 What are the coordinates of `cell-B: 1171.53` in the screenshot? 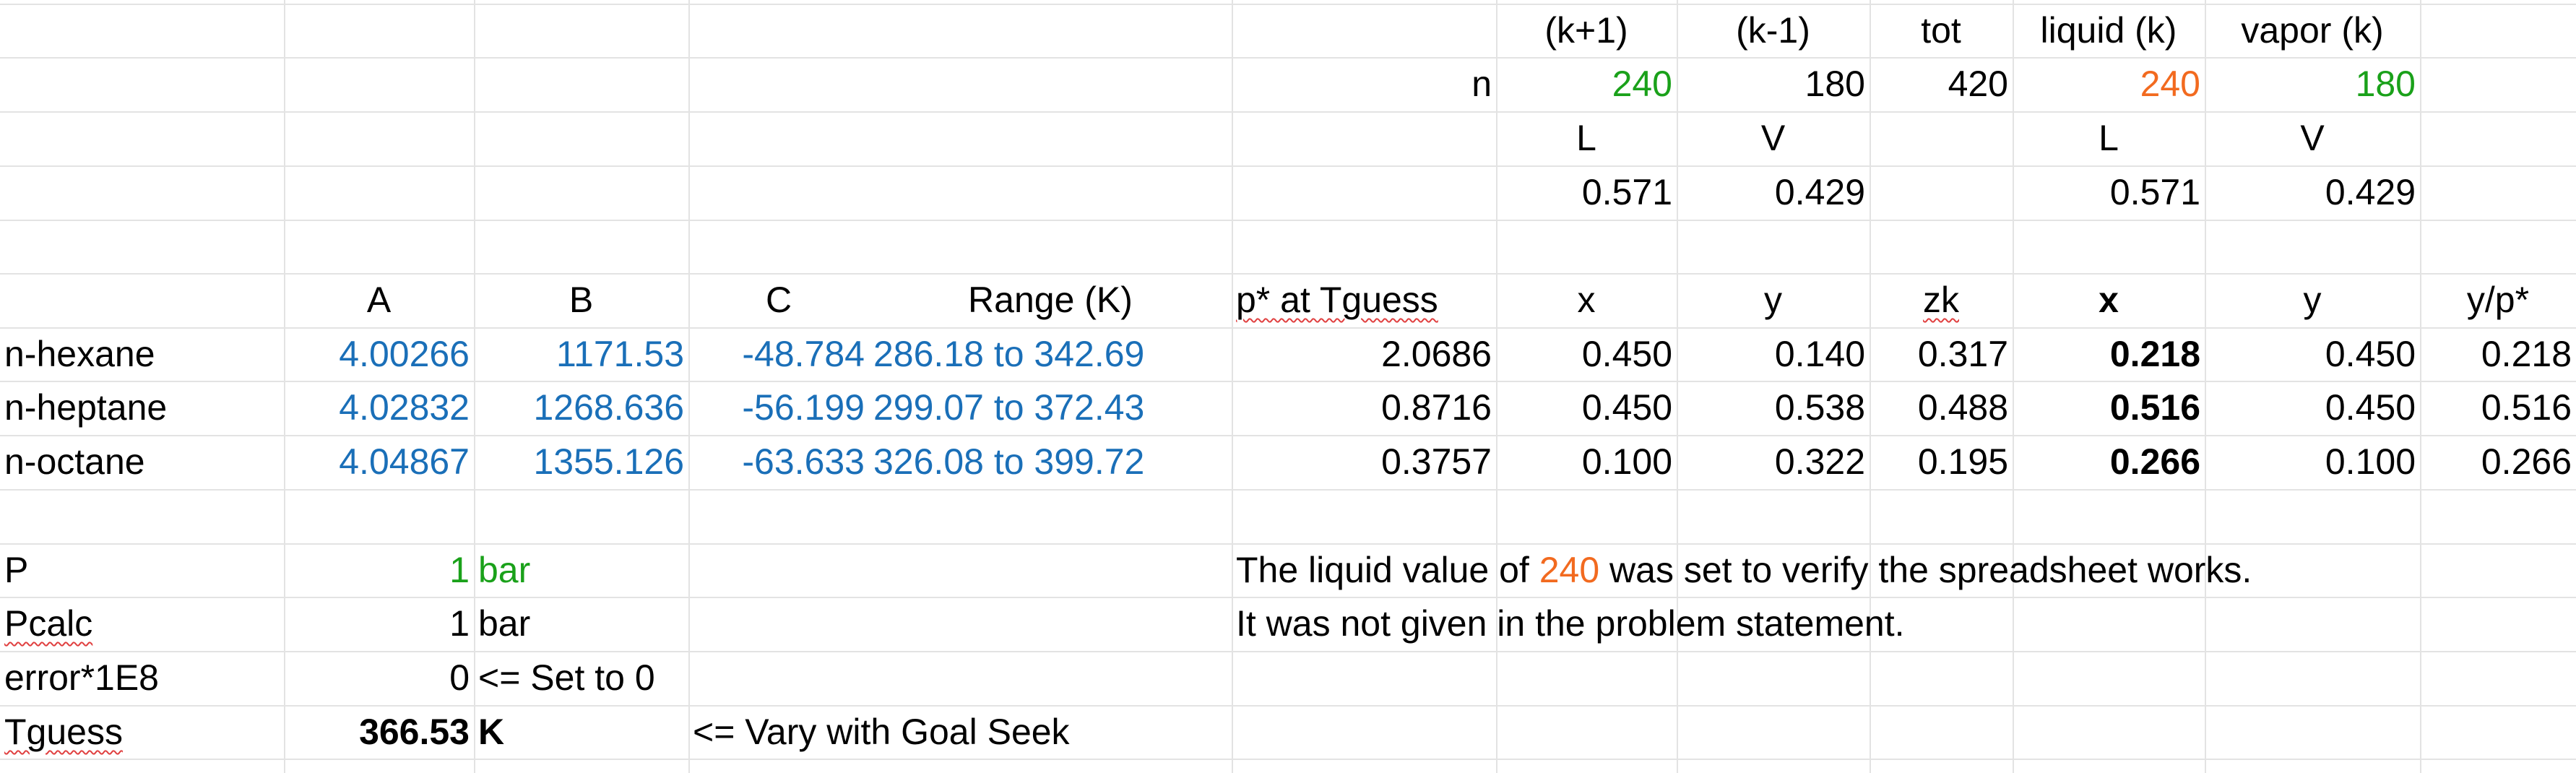 It's located at (620, 354).